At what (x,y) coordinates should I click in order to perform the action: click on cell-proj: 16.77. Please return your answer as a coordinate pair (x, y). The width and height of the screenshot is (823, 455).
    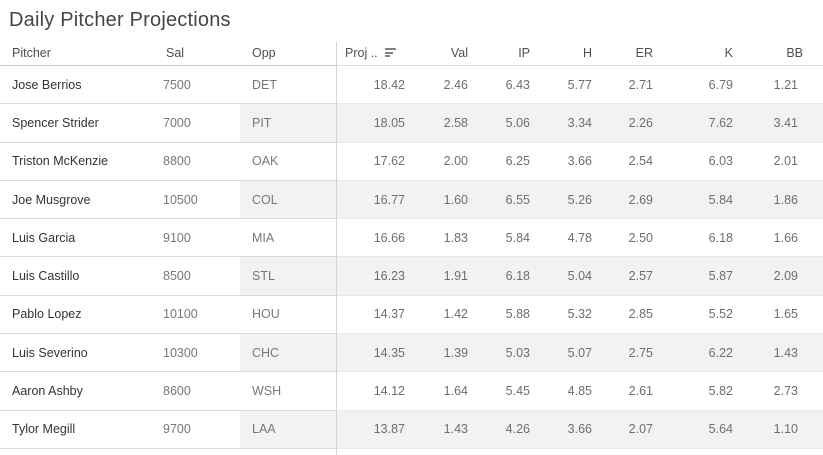
    Looking at the image, I should click on (375, 200).